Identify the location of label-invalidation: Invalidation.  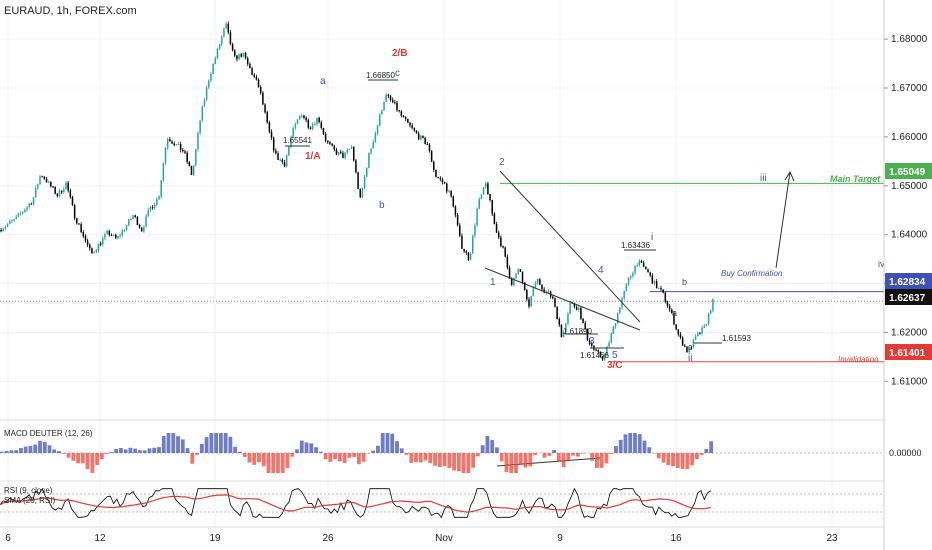
(858, 359).